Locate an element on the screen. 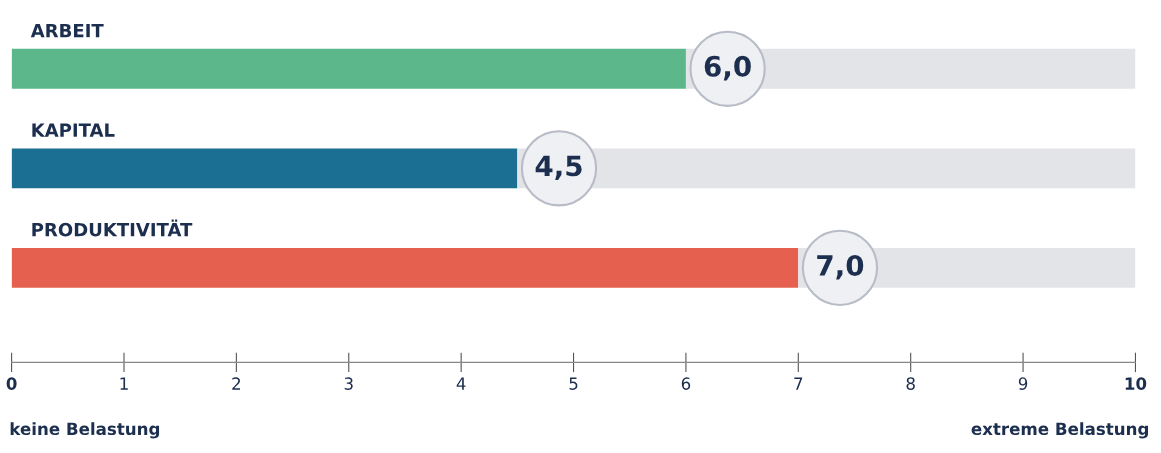 The image size is (1161, 453). y-tick-label: ARBEIT is located at coordinates (67, 30).